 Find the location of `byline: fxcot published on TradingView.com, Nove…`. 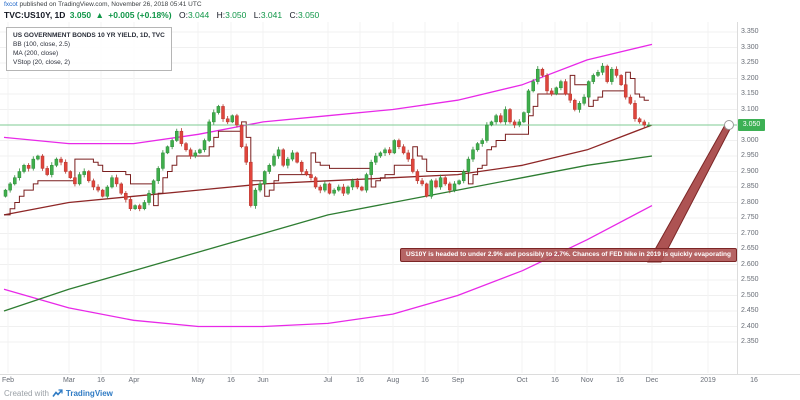

byline: fxcot published on TradingView.com, Nove… is located at coordinates (103, 4).